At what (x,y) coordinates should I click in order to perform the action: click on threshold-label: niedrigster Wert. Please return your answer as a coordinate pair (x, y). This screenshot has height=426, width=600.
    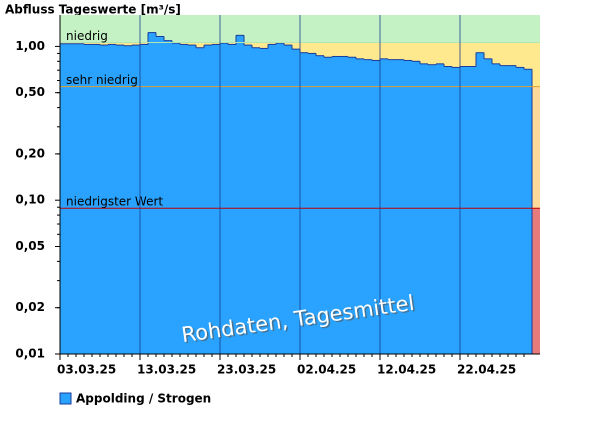
    Looking at the image, I should click on (114, 202).